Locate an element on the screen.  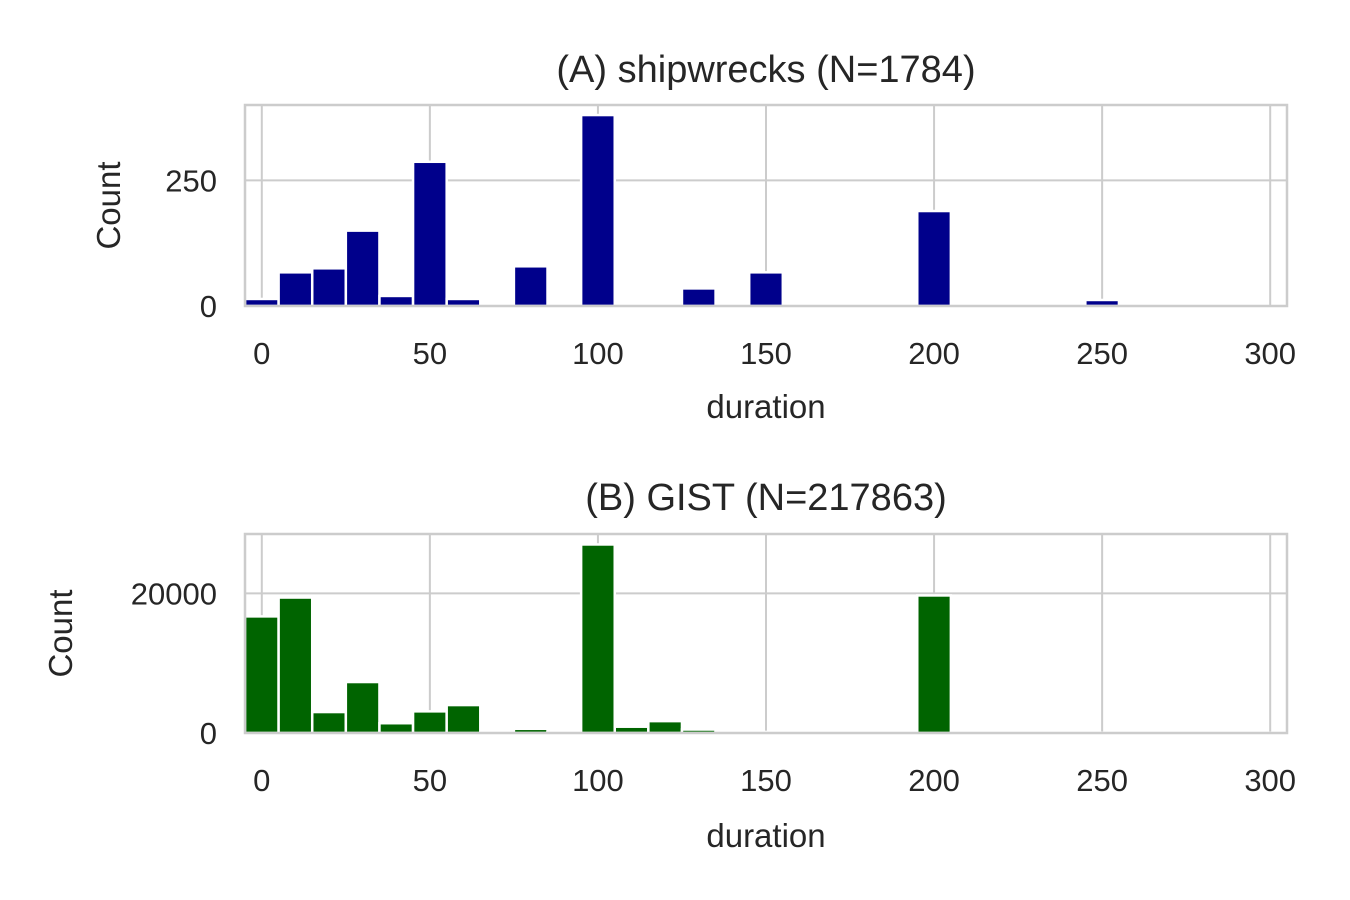
x-tick-label-b-100: 100 is located at coordinates (598, 780).